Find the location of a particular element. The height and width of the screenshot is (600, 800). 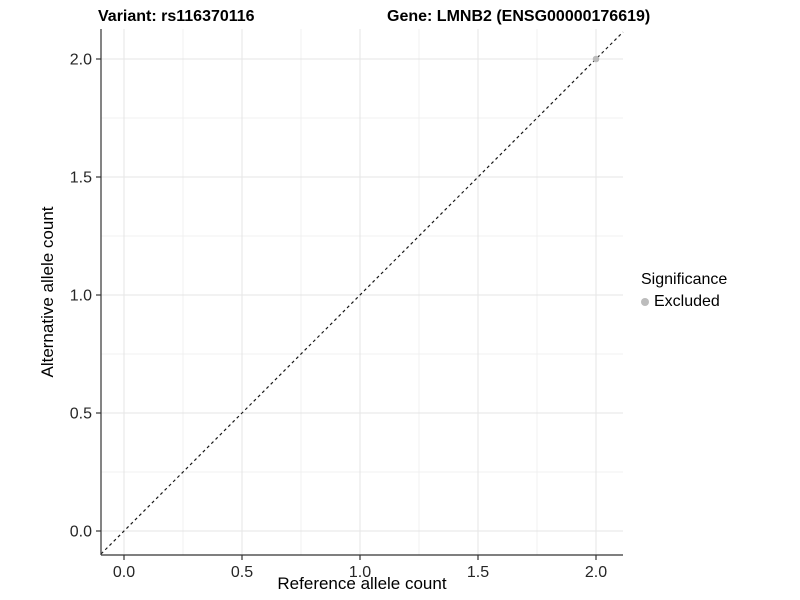

x-tick-label: 1.0 is located at coordinates (360, 572).